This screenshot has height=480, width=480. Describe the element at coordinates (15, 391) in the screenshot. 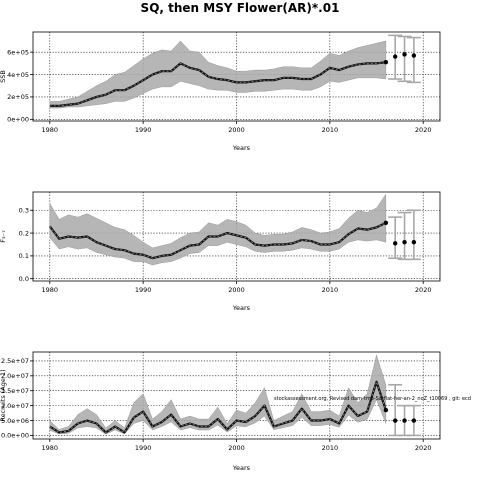

I see `y-tick-label: 1.5e+07` at that location.